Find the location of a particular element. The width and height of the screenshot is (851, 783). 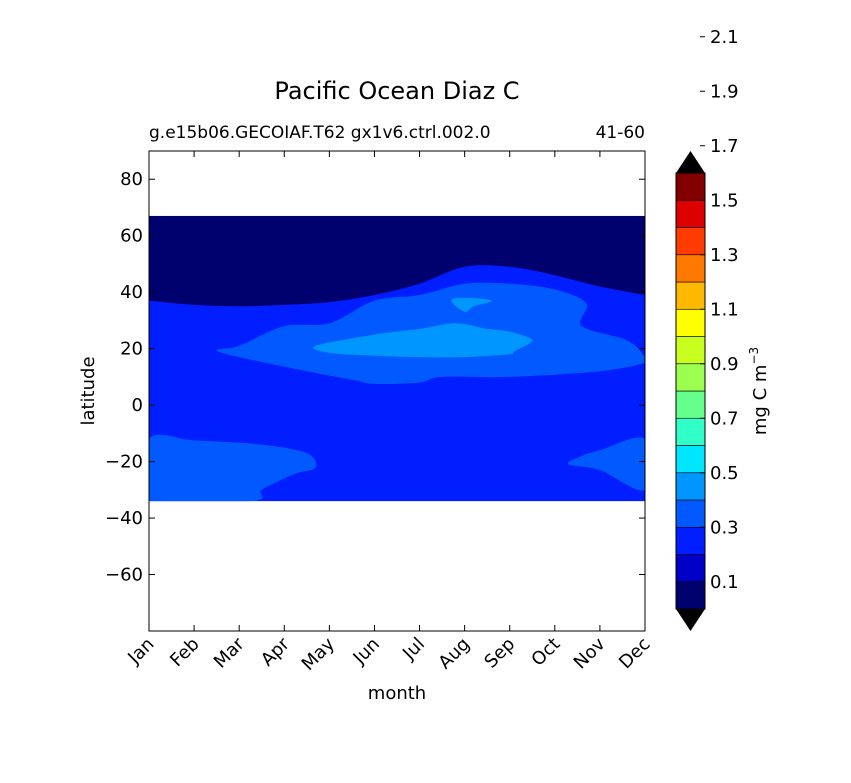

chart-subtitle-right: 41-60 is located at coordinates (620, 133).